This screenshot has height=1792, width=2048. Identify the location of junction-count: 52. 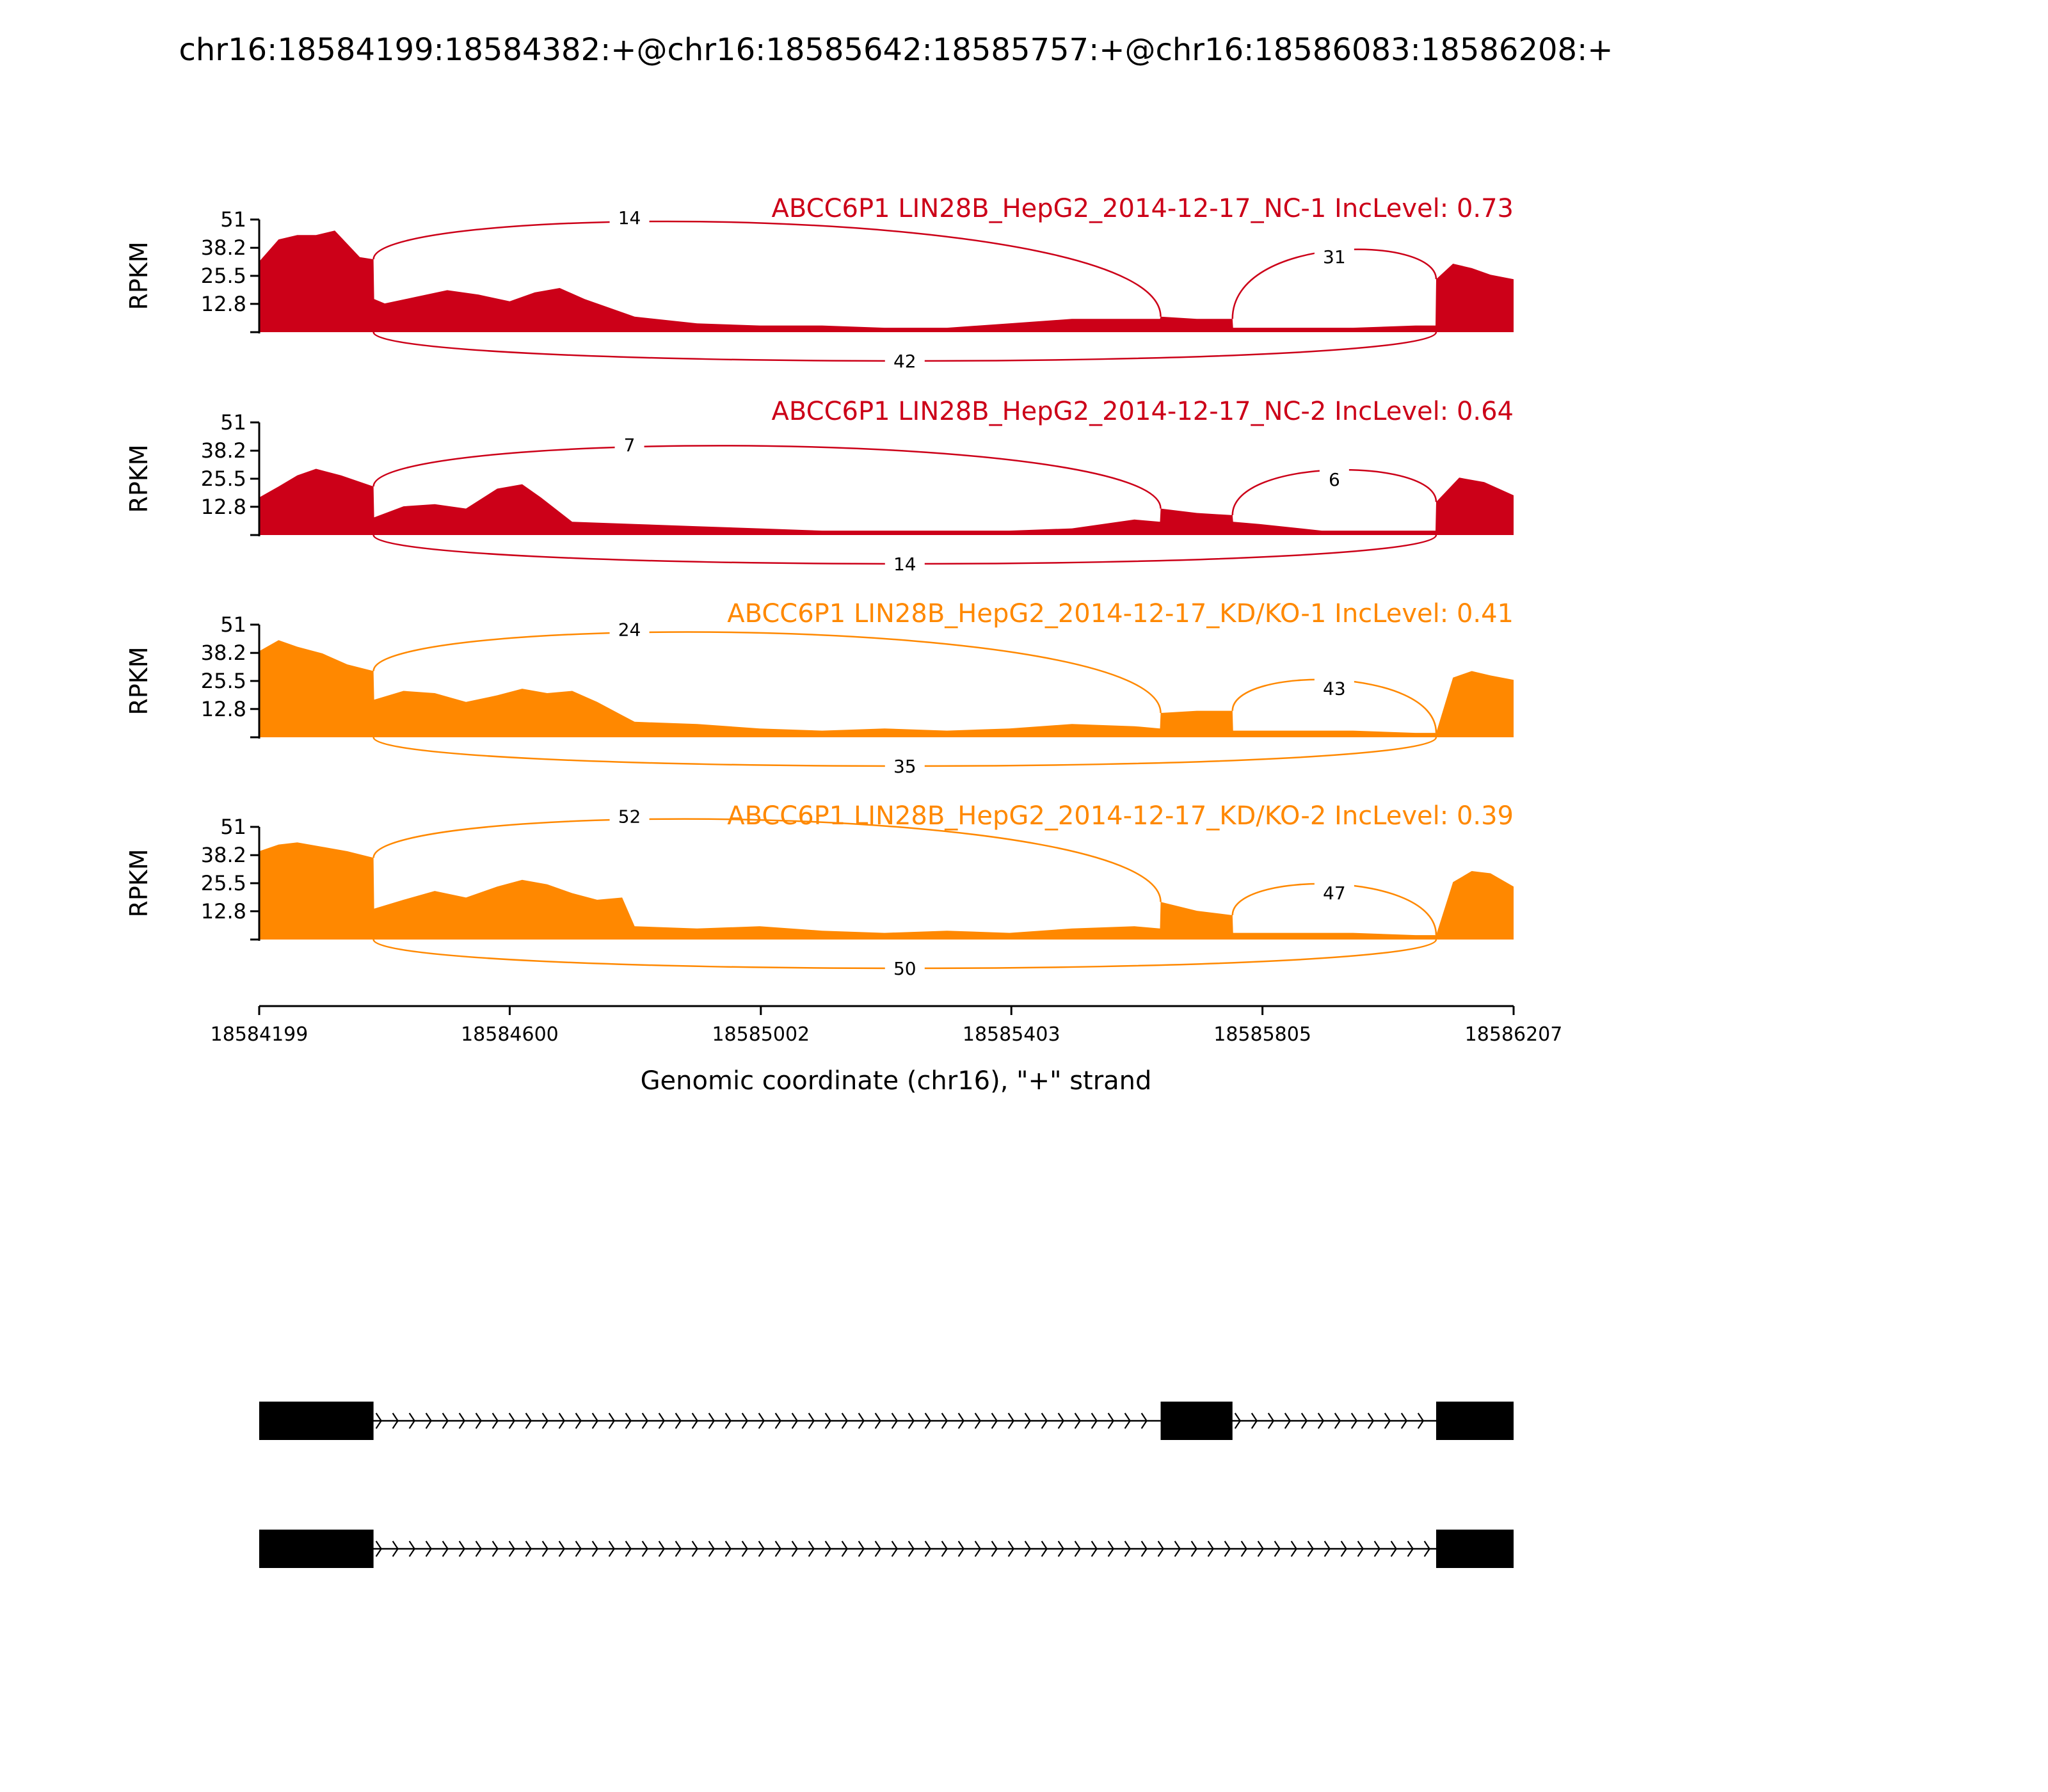
(629, 816).